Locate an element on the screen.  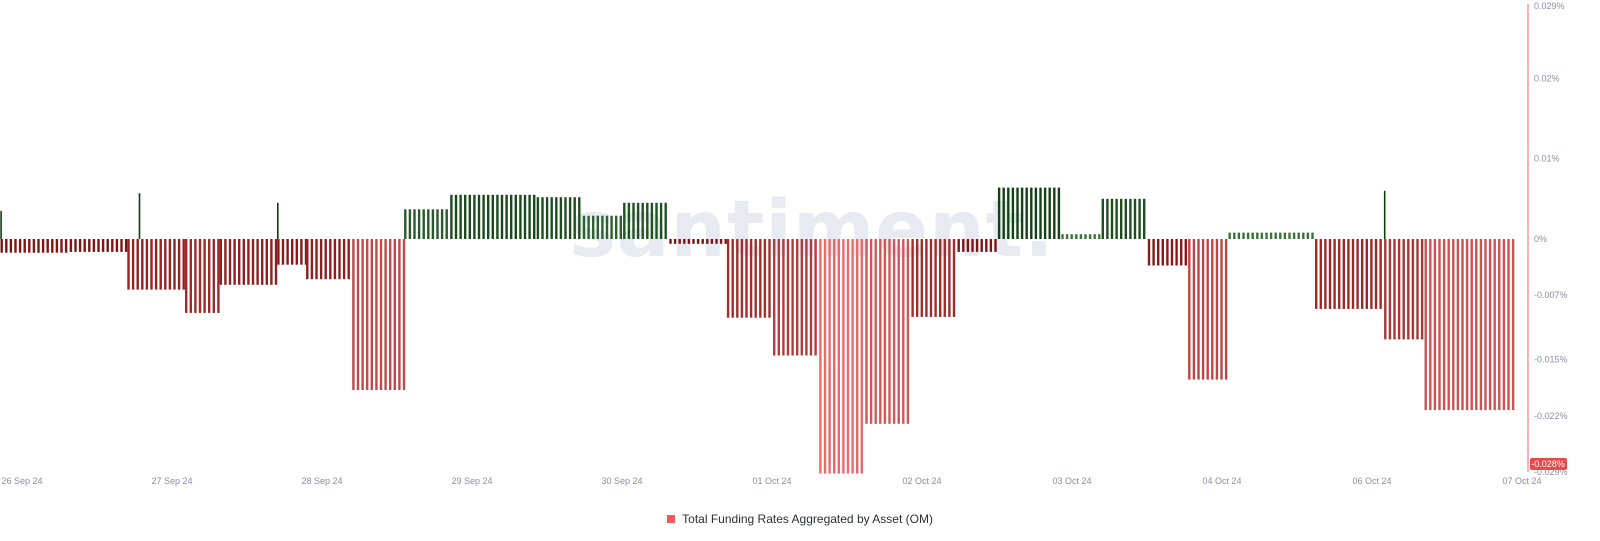
current-value-label: -0.028% is located at coordinates (1548, 464).